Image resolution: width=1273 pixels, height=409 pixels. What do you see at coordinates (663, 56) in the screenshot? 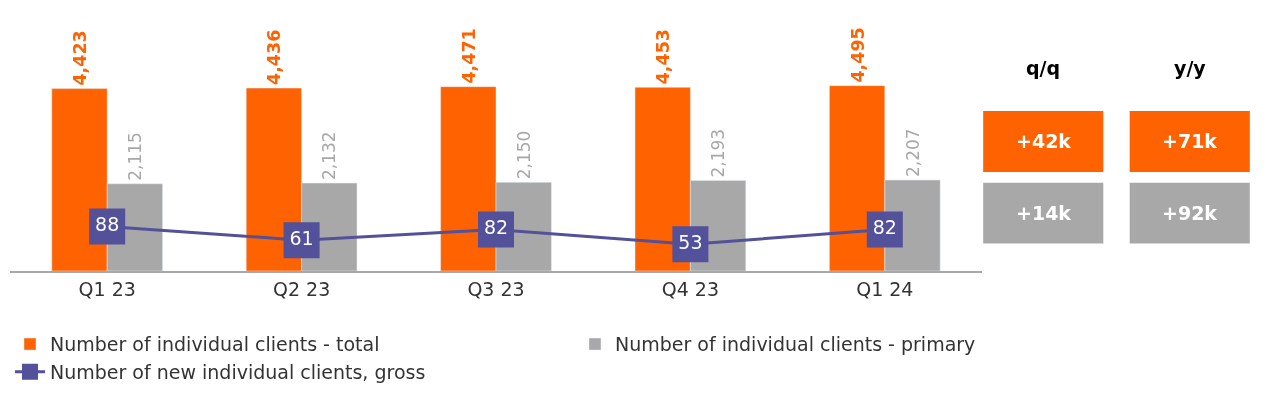
I see `data-label: 4,453` at bounding box center [663, 56].